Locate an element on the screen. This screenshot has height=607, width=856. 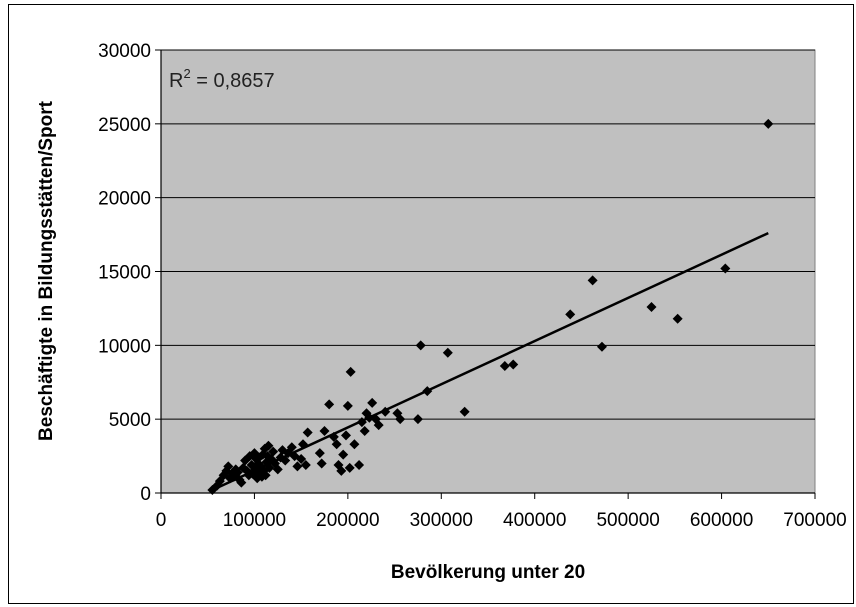
x-tick-label: 600000 is located at coordinates (721, 520).